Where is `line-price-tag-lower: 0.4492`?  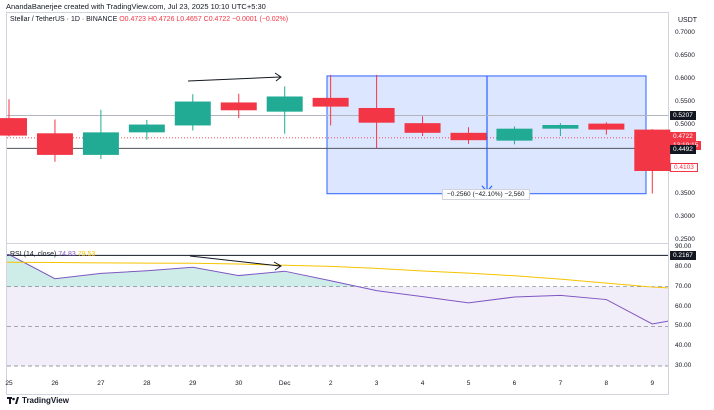 line-price-tag-lower: 0.4492 is located at coordinates (683, 149).